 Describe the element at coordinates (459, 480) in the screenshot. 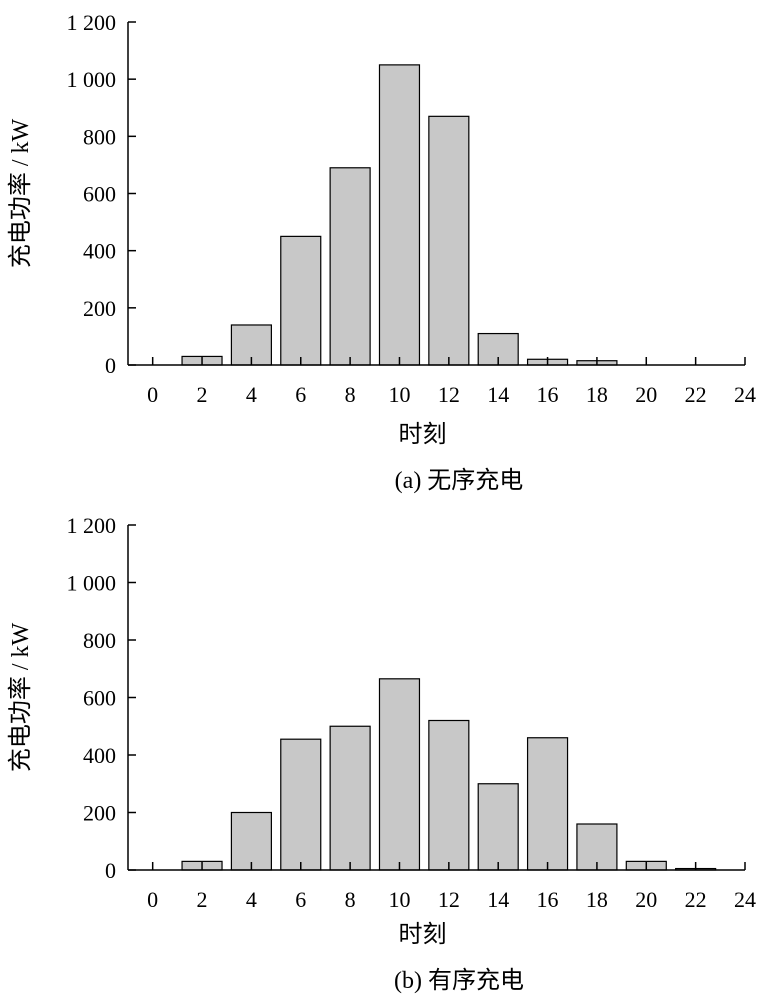

I see `panel-caption: (a) 无序充电` at that location.